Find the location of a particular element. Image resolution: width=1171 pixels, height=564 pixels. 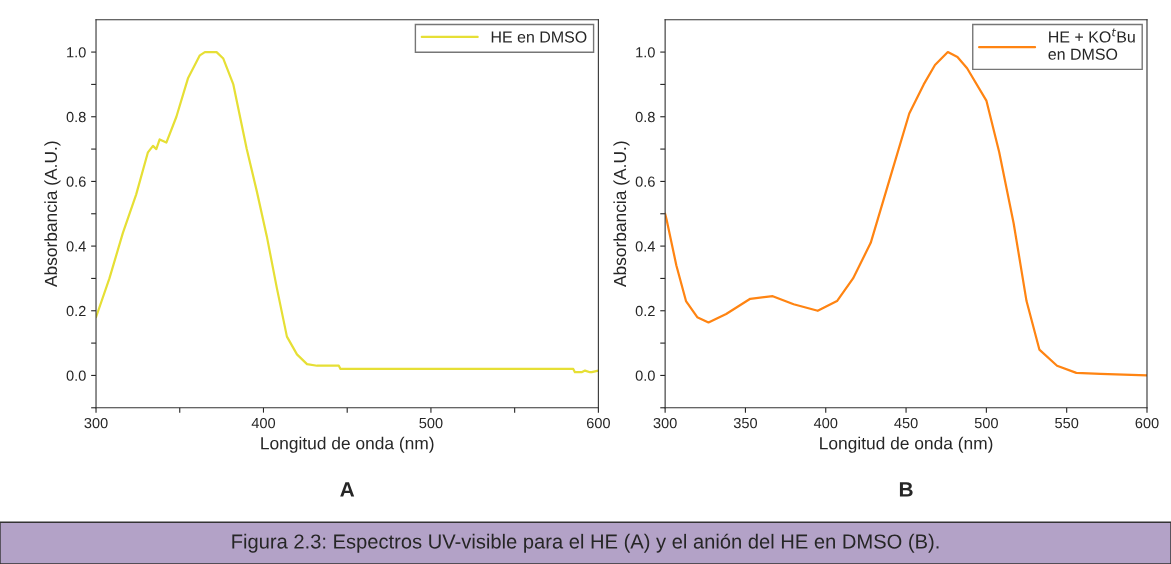

text: Figura 2.3: Espectros UV-visible para el HE (A) y el anión del HE en DMSO (B). is located at coordinates (585, 543).